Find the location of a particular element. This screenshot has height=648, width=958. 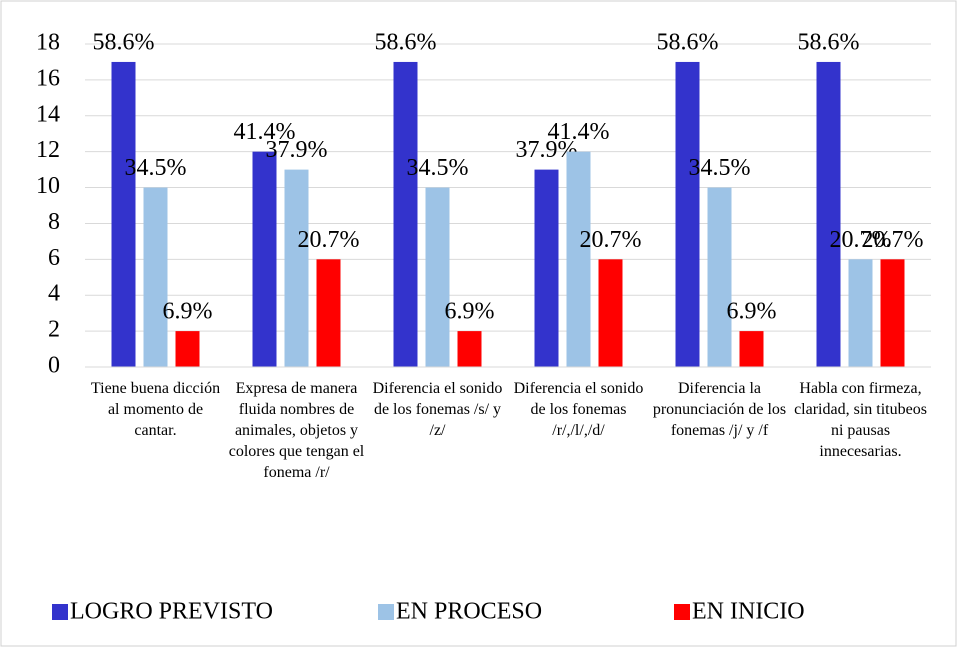

y-tick-label: 18 is located at coordinates (48, 43).